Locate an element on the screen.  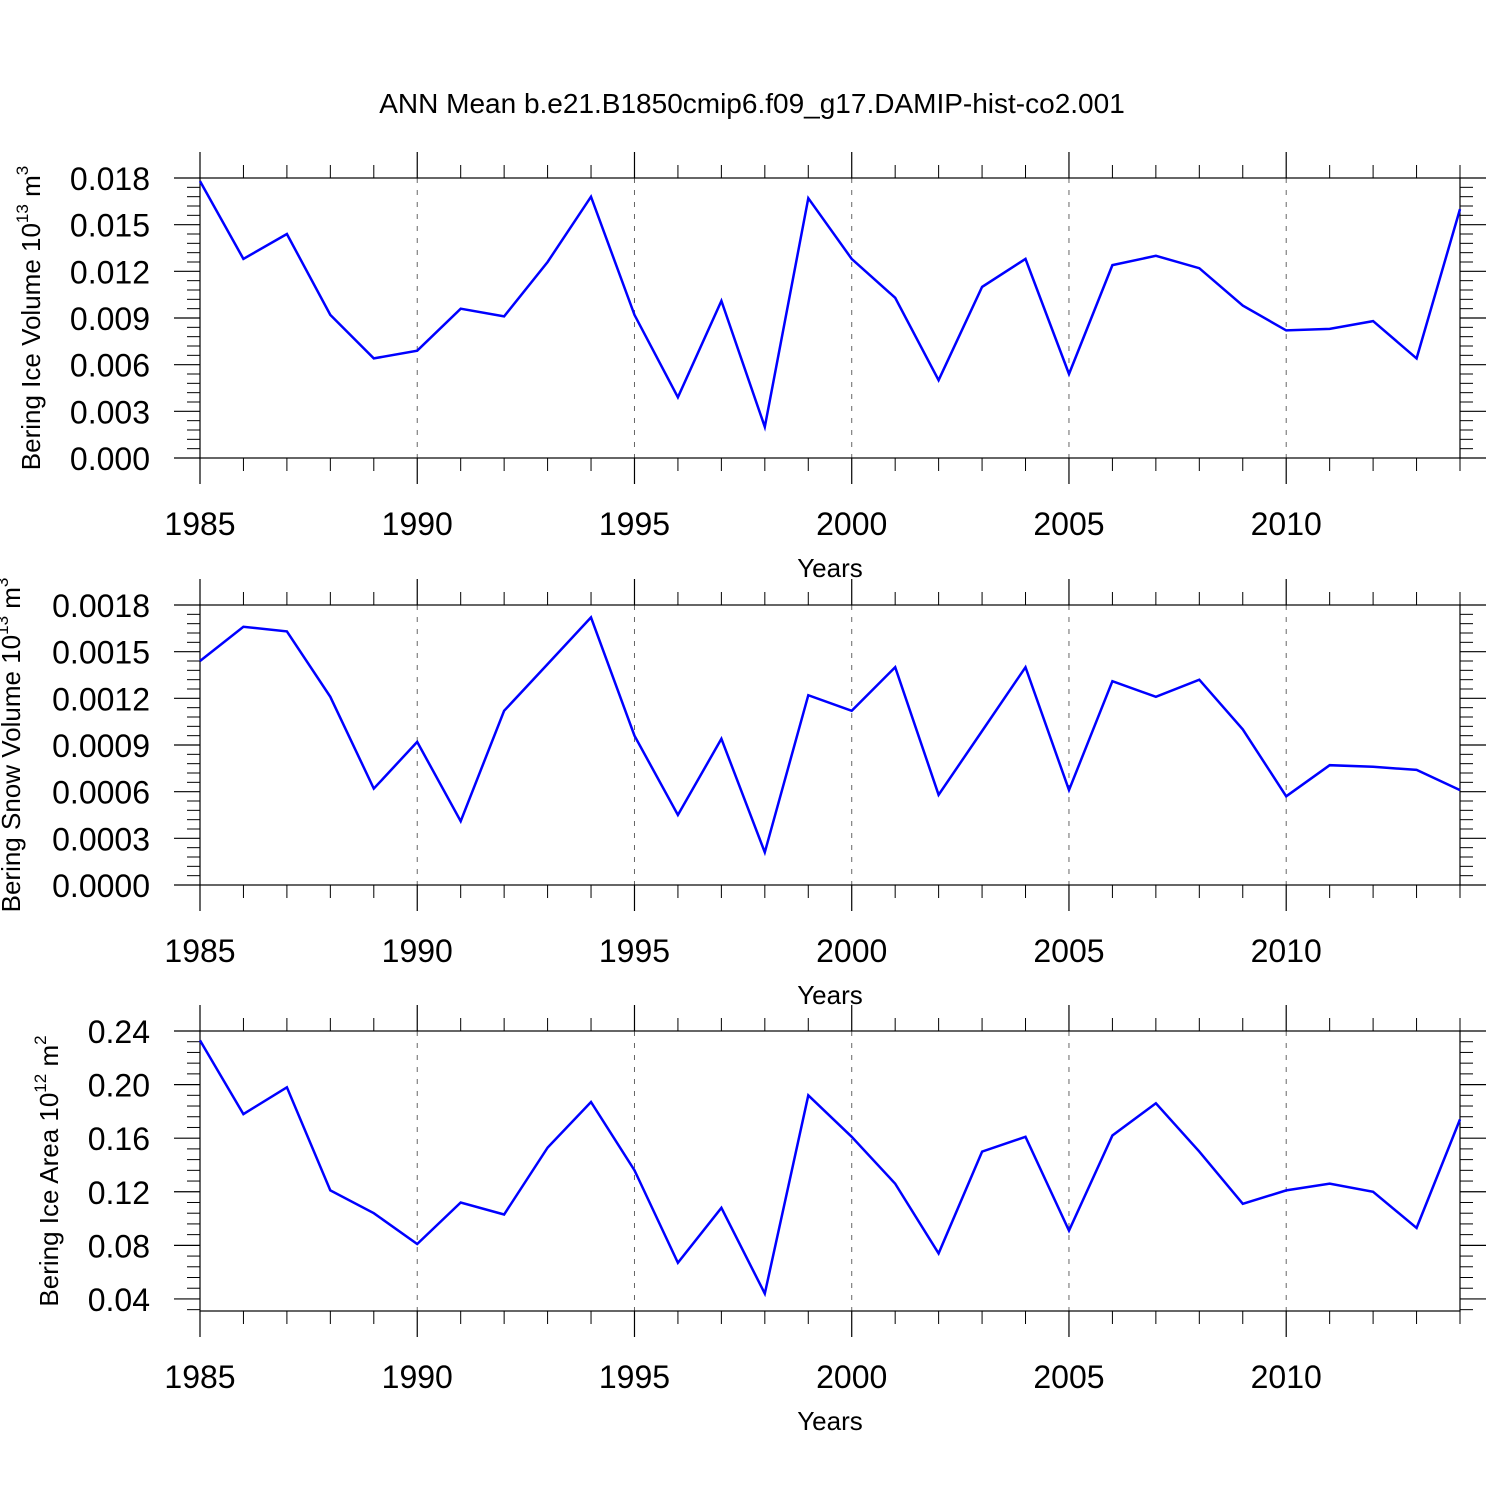
y-tick-label: 0.12 is located at coordinates (119, 1193).